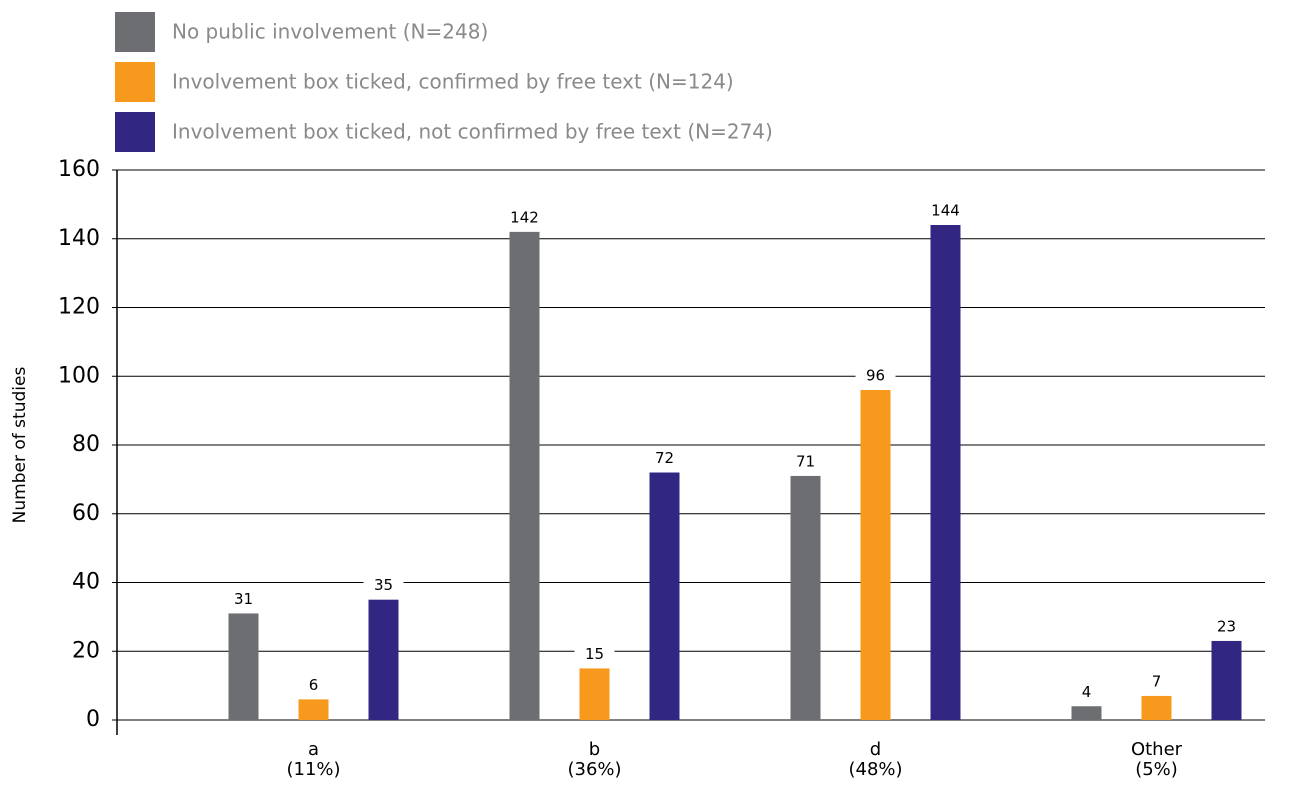 The height and width of the screenshot is (790, 1293). I want to click on value-label: 142, so click(524, 217).